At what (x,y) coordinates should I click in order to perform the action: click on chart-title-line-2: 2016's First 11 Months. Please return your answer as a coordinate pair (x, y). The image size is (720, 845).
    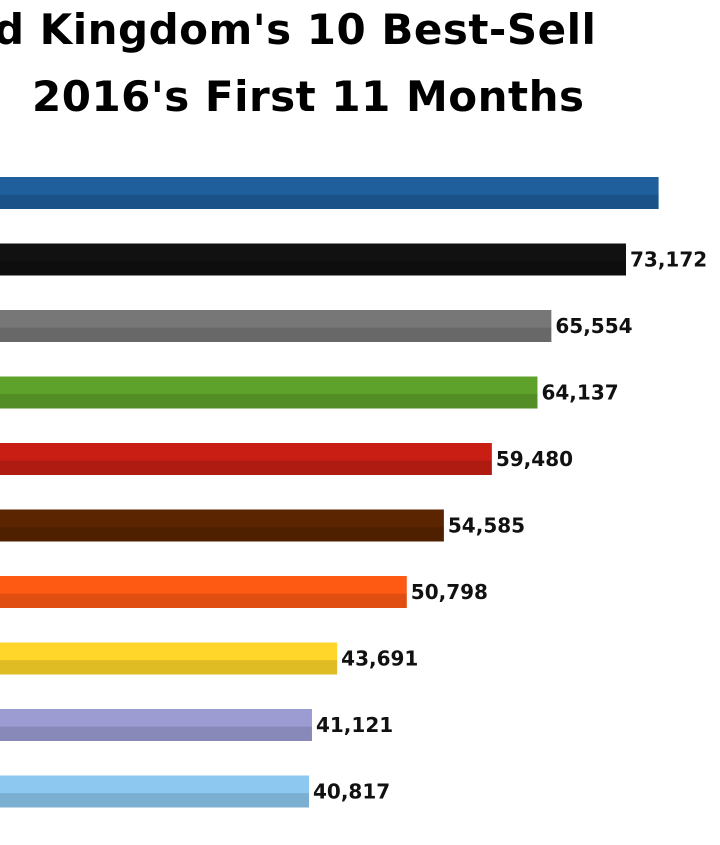
    Looking at the image, I should click on (308, 96).